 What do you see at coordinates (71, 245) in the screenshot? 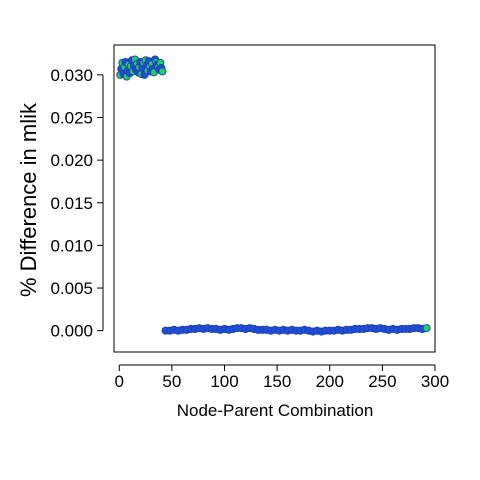
I see `y-tick-label: 0.010` at bounding box center [71, 245].